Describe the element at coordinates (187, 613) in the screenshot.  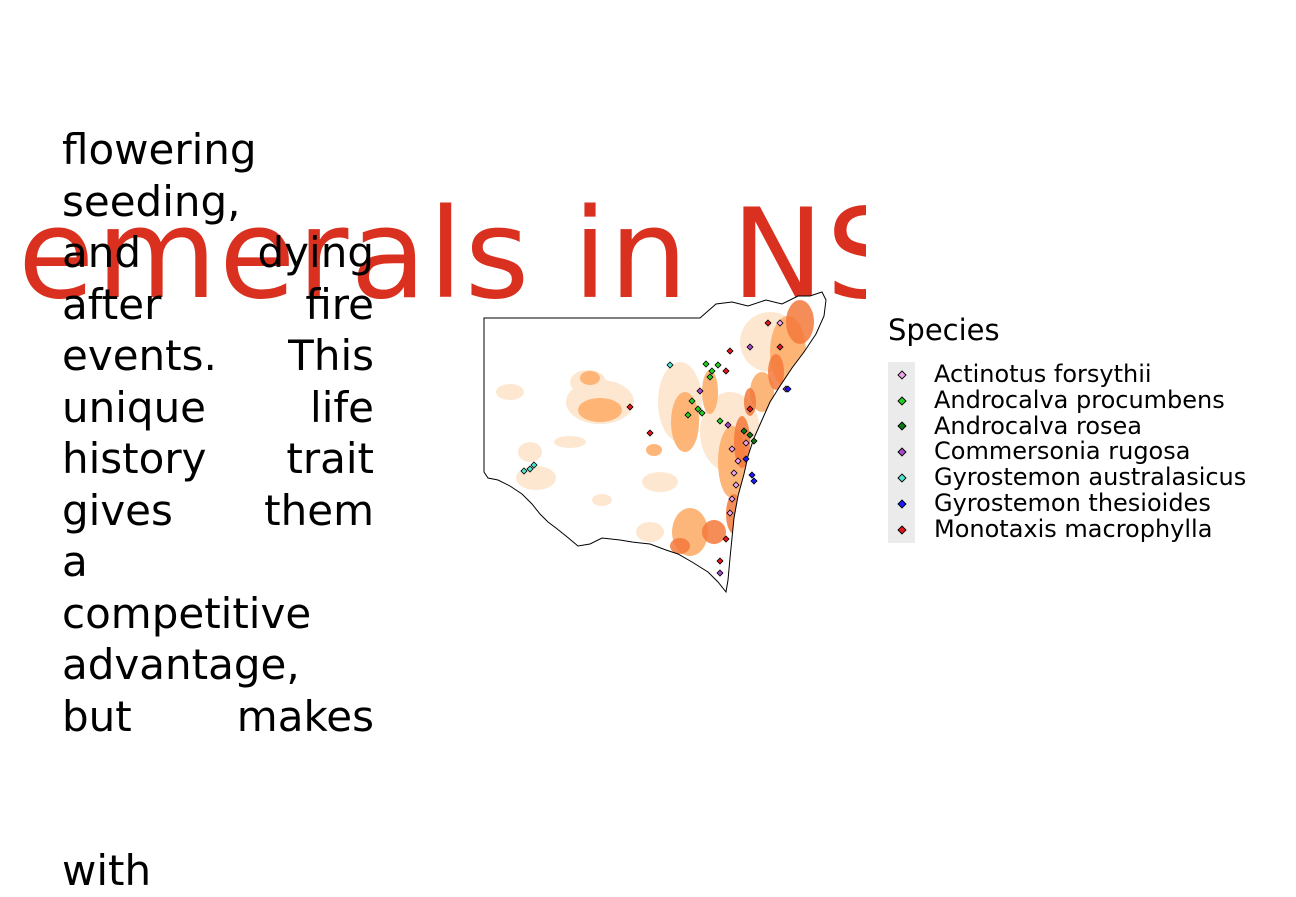
I see `body-line: competitive` at that location.